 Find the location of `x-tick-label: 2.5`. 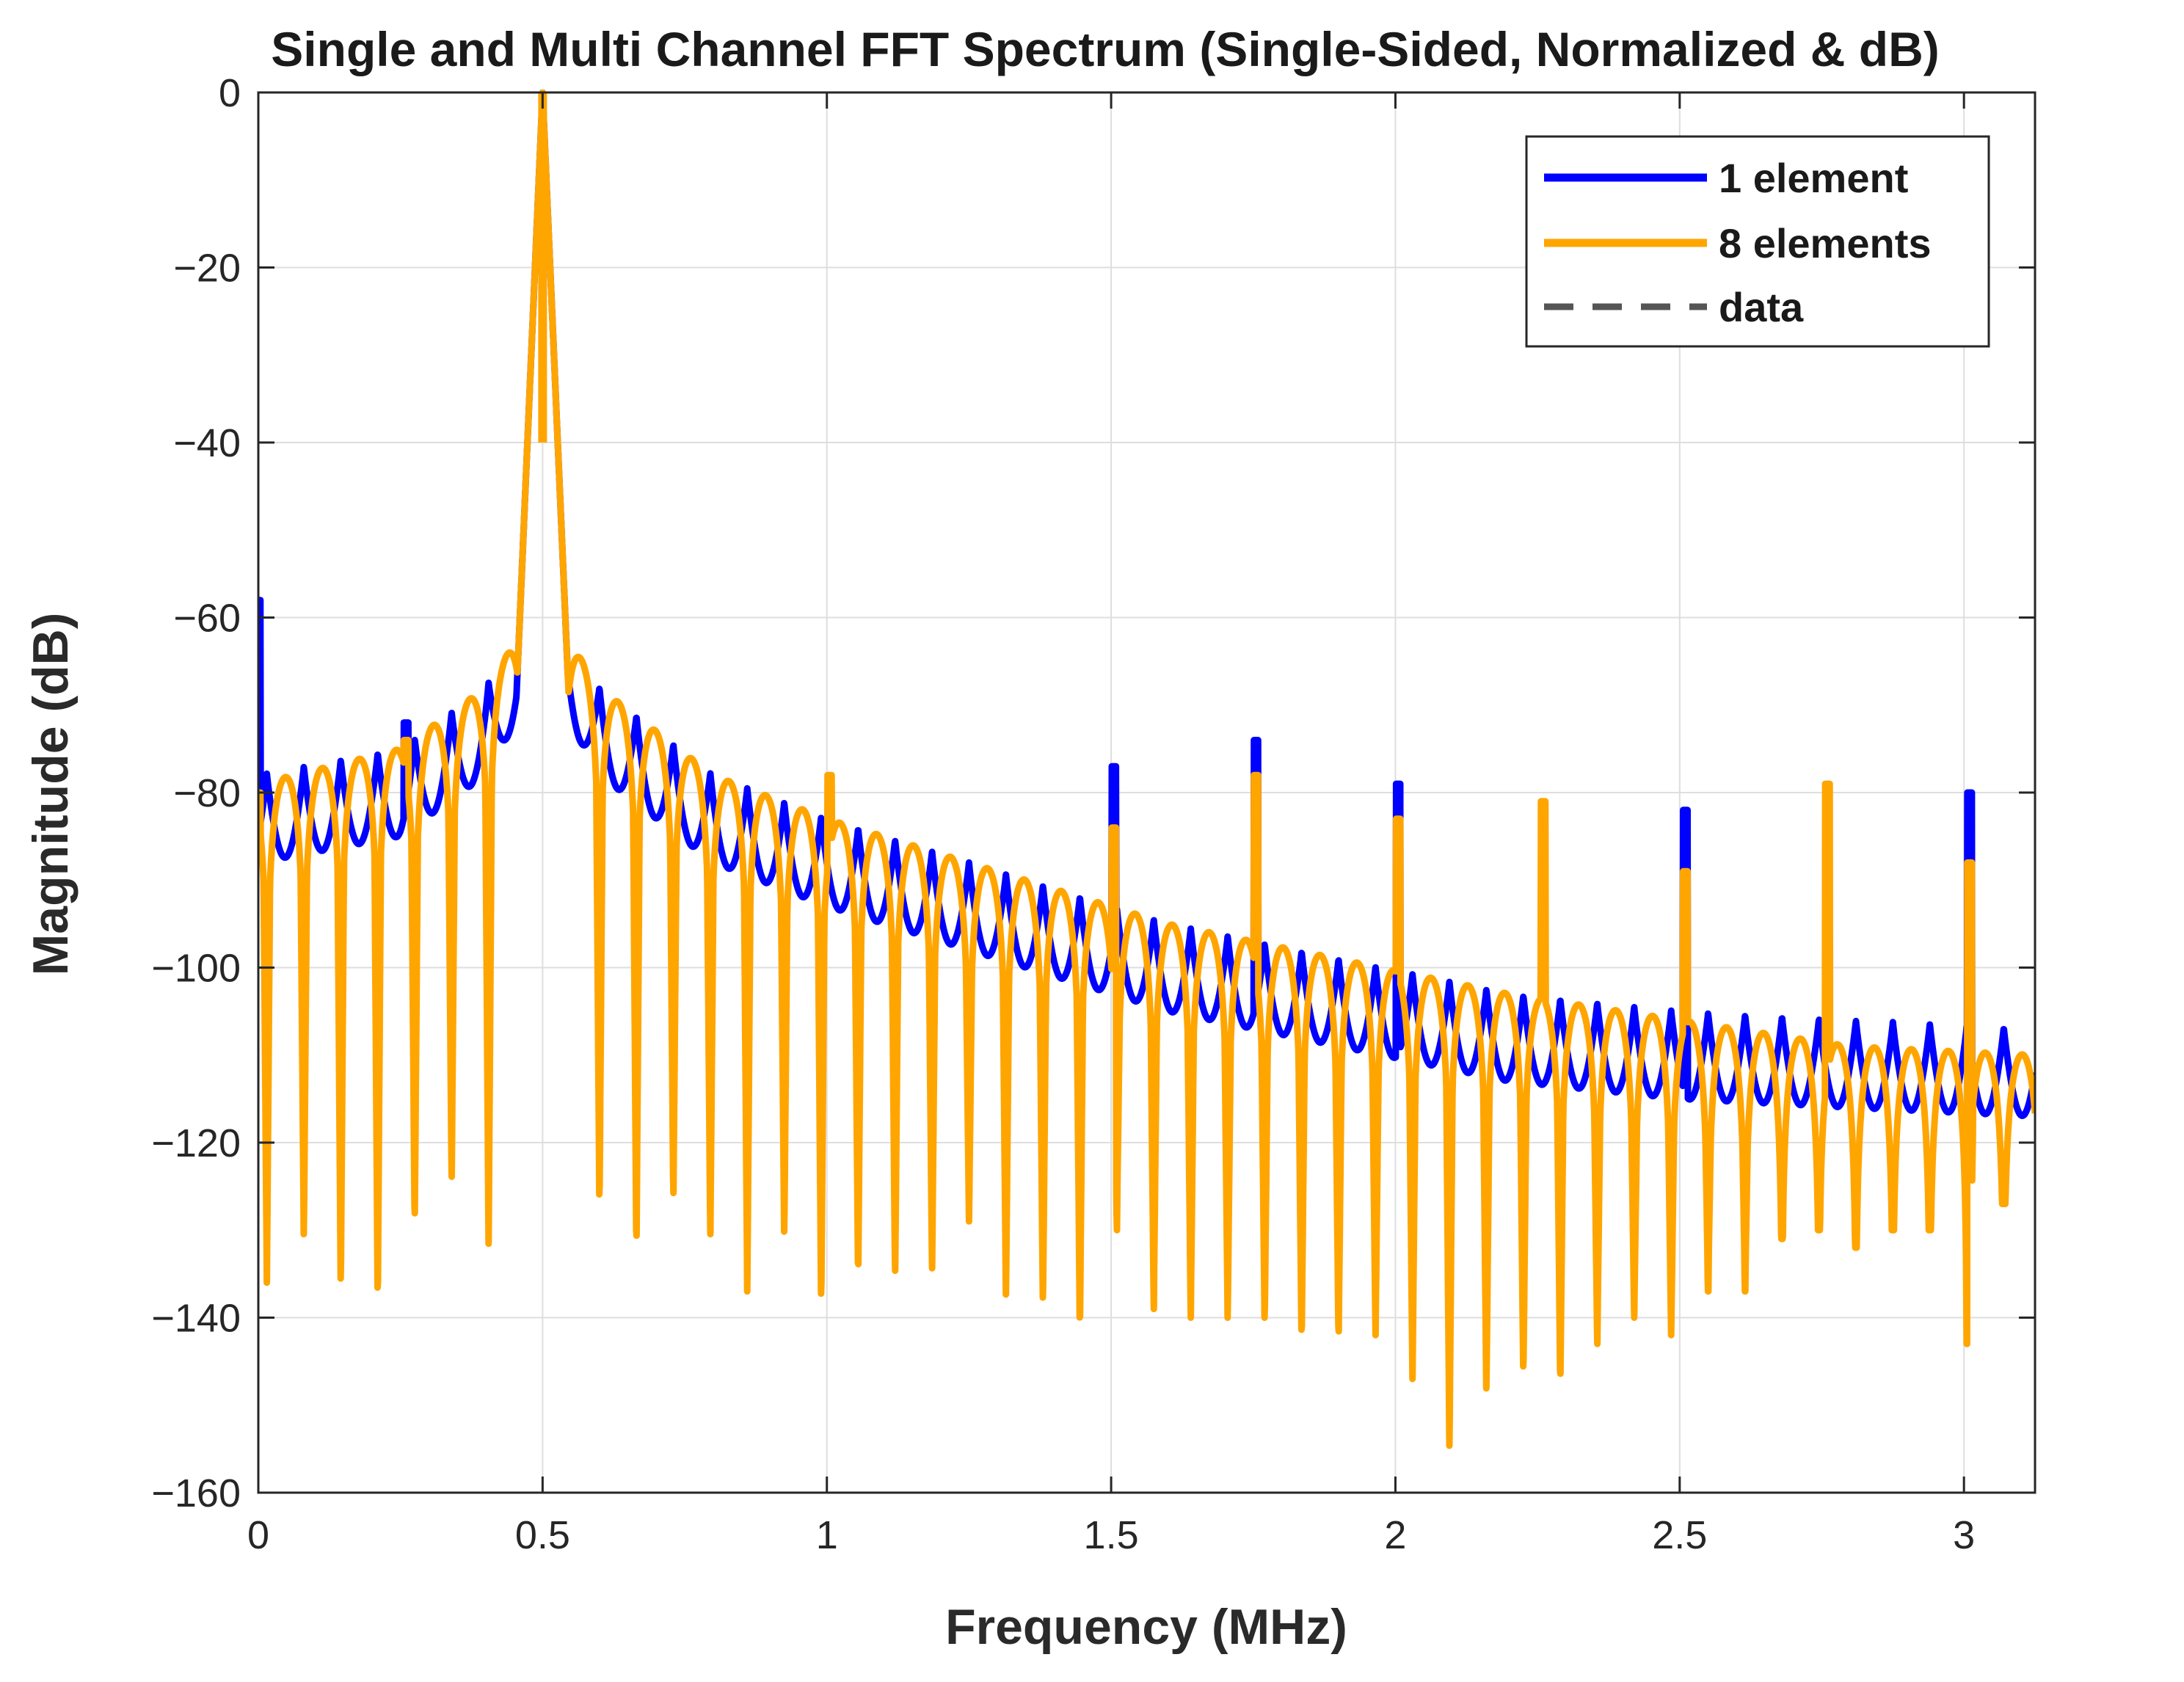

x-tick-label: 2.5 is located at coordinates (1680, 1535).